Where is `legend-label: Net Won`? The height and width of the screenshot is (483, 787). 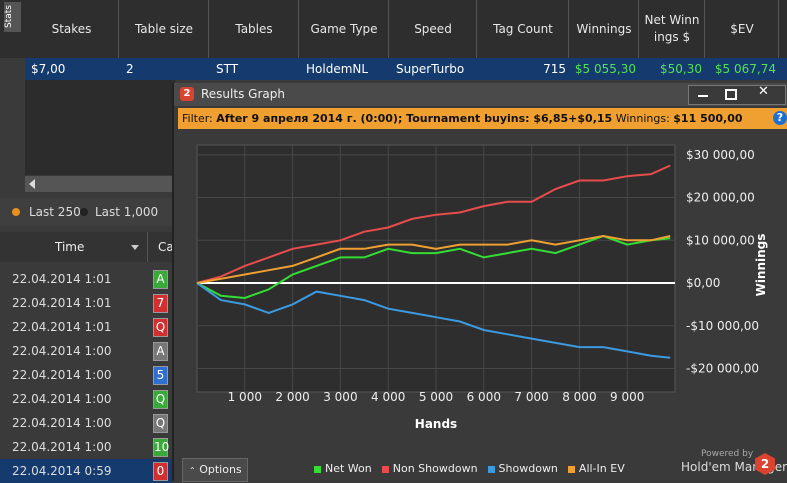
legend-label: Net Won is located at coordinates (348, 468).